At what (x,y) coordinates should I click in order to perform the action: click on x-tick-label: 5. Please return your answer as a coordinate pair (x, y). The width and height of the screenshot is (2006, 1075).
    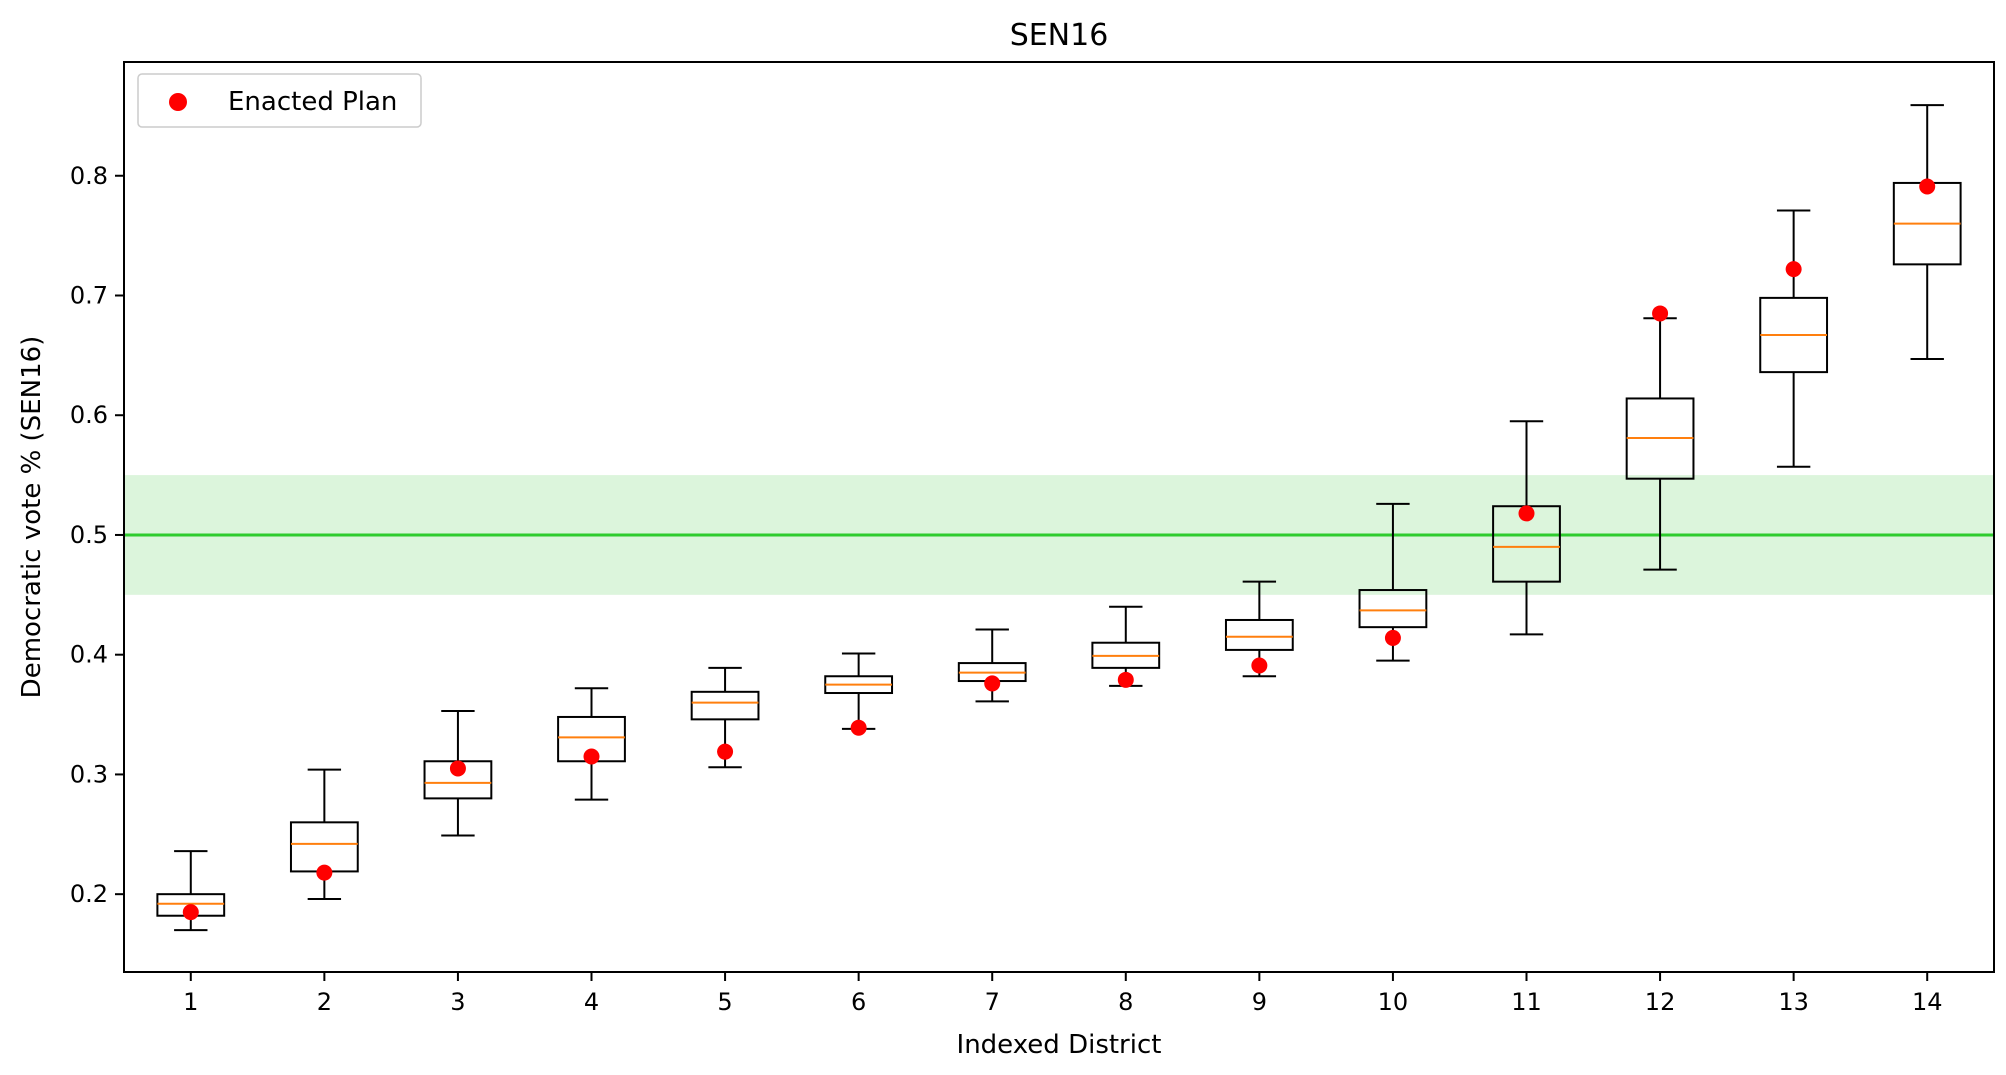
    Looking at the image, I should click on (724, 1002).